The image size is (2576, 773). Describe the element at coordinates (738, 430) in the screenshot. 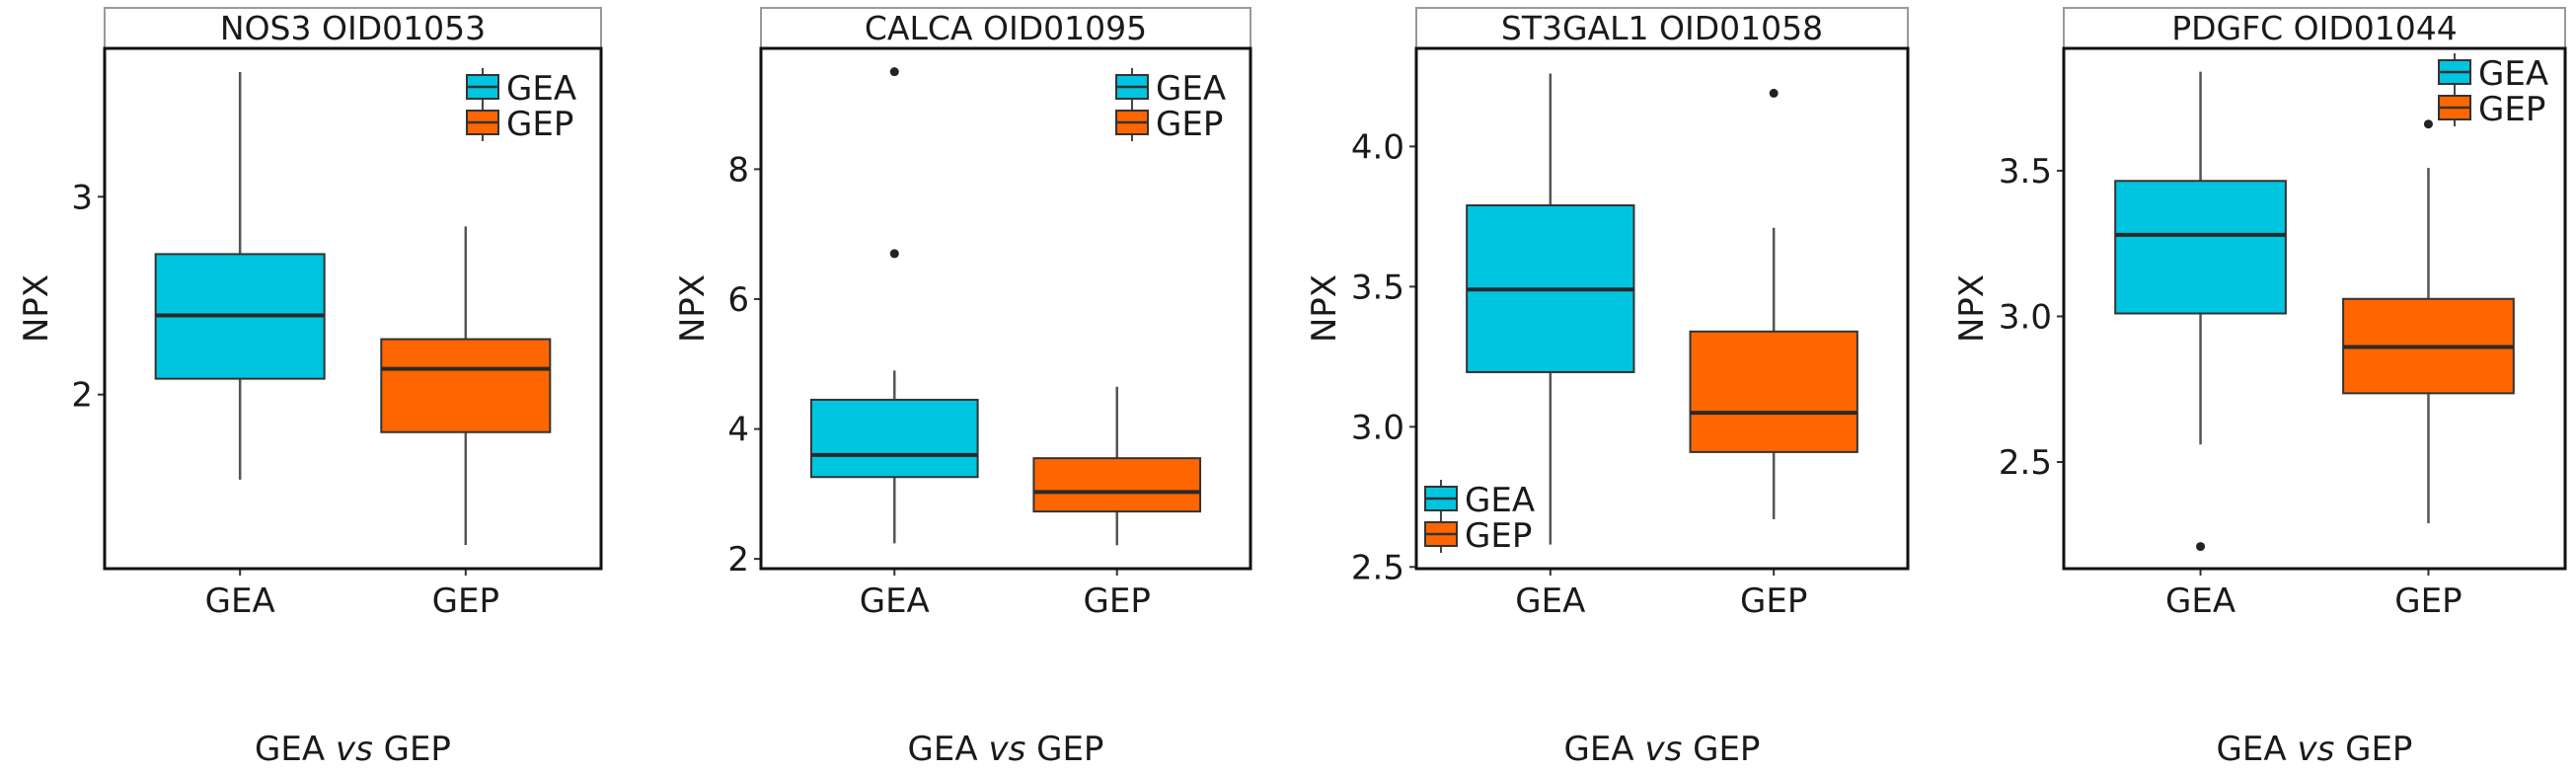

I see `y-tick-label: 4` at that location.